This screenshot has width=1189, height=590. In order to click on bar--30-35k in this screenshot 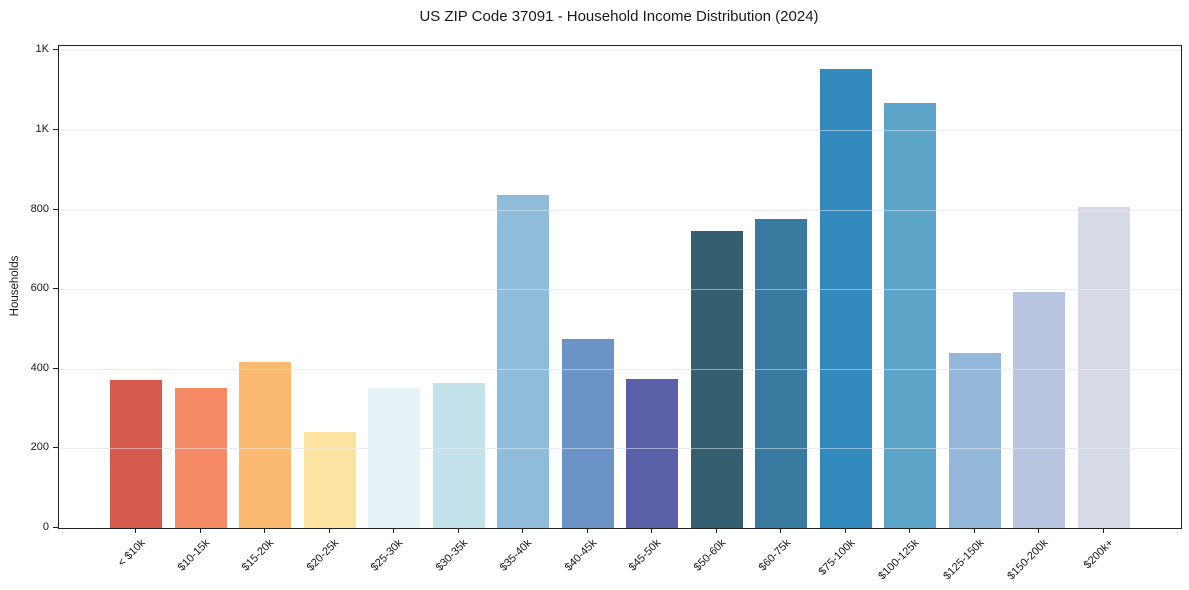, I will do `click(458, 455)`.